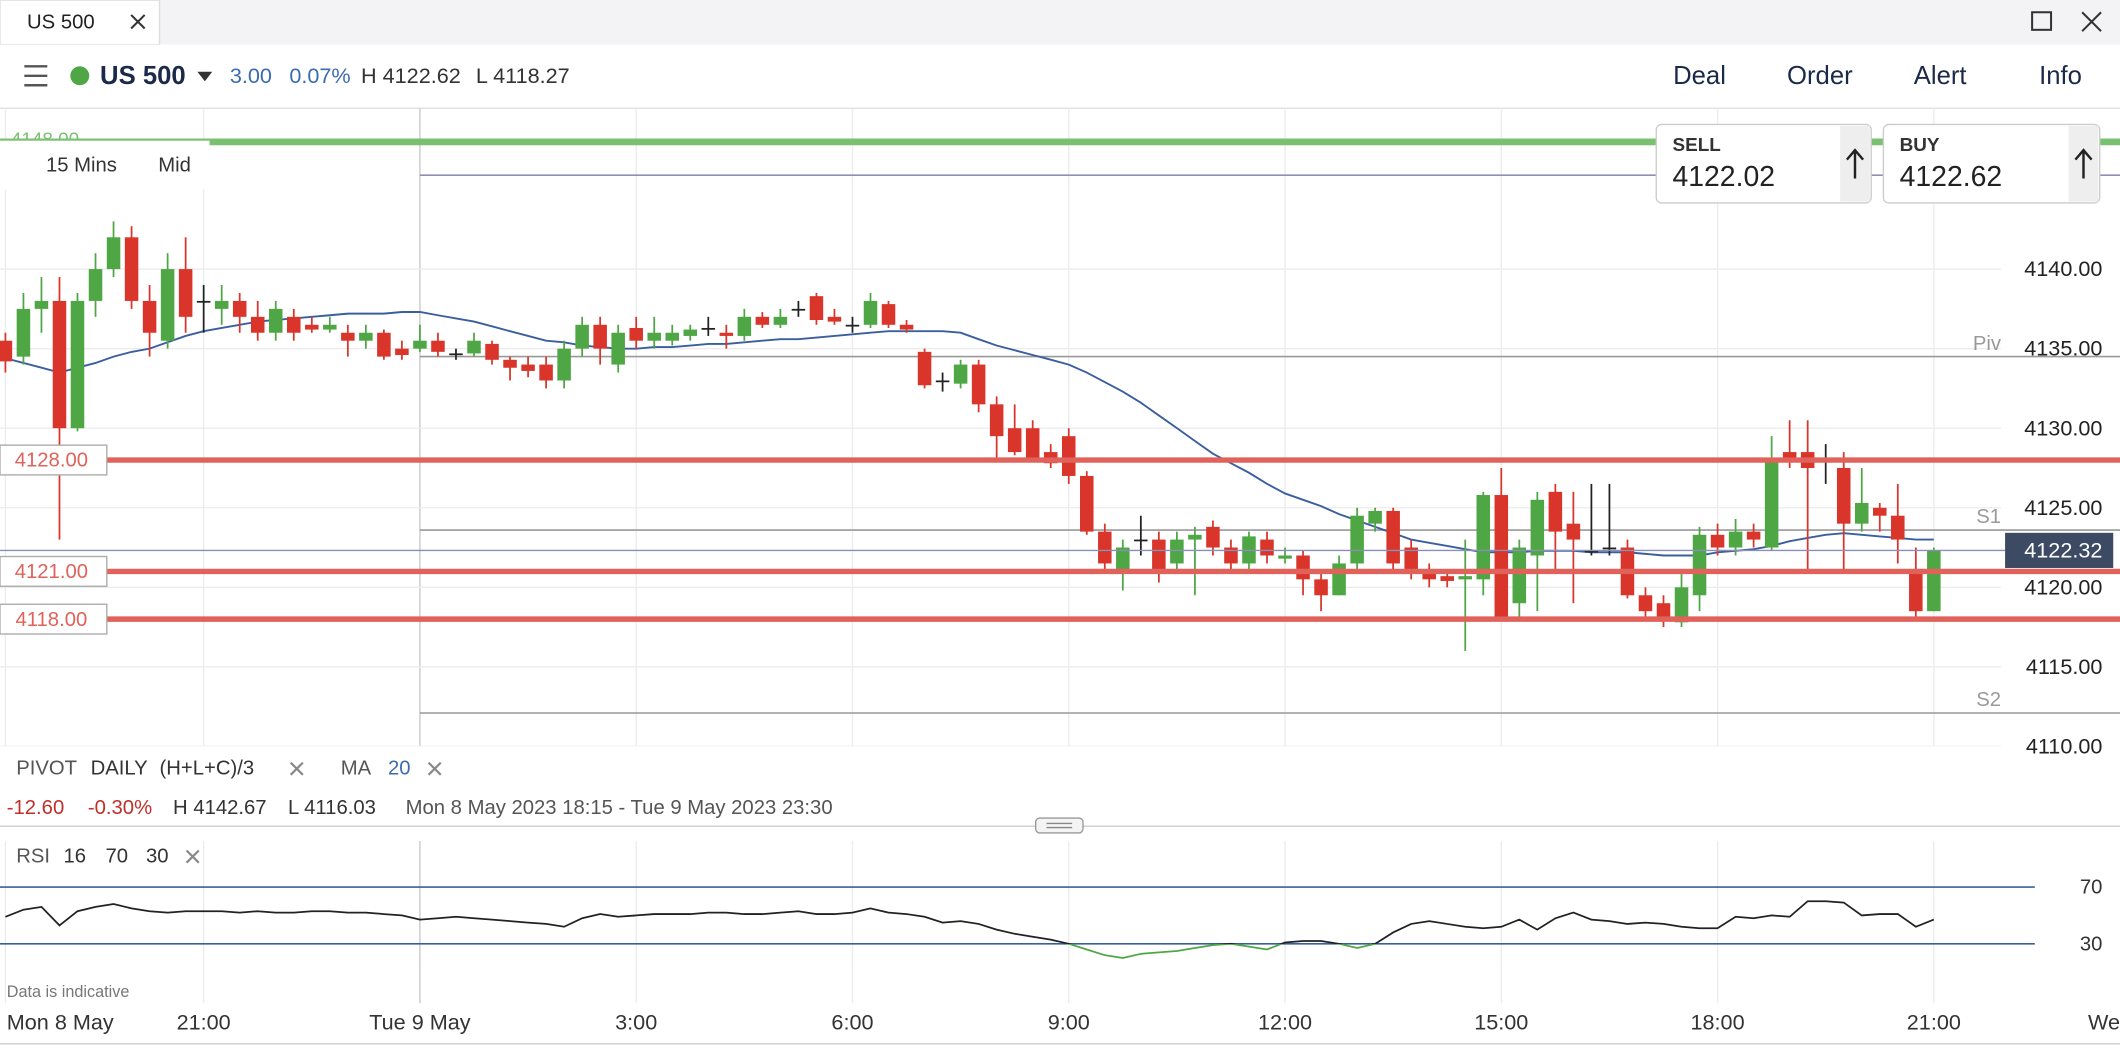 The image size is (2120, 1048). What do you see at coordinates (80, 76) in the screenshot?
I see `market-status` at bounding box center [80, 76].